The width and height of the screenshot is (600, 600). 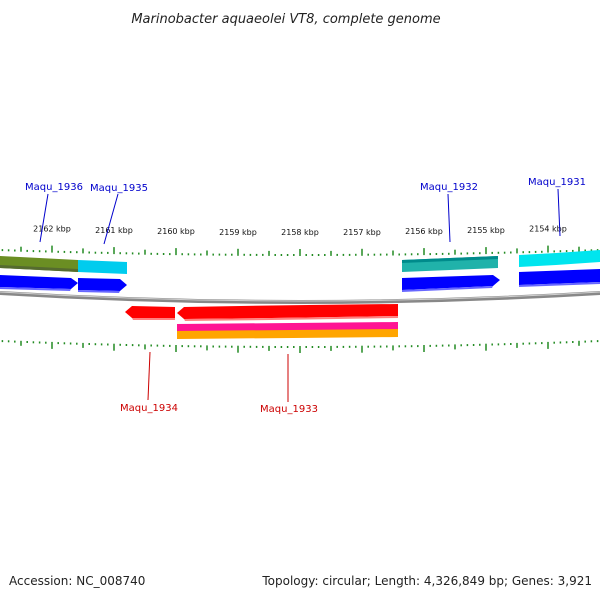 I want to click on genome-backbone, so click(x=300, y=297).